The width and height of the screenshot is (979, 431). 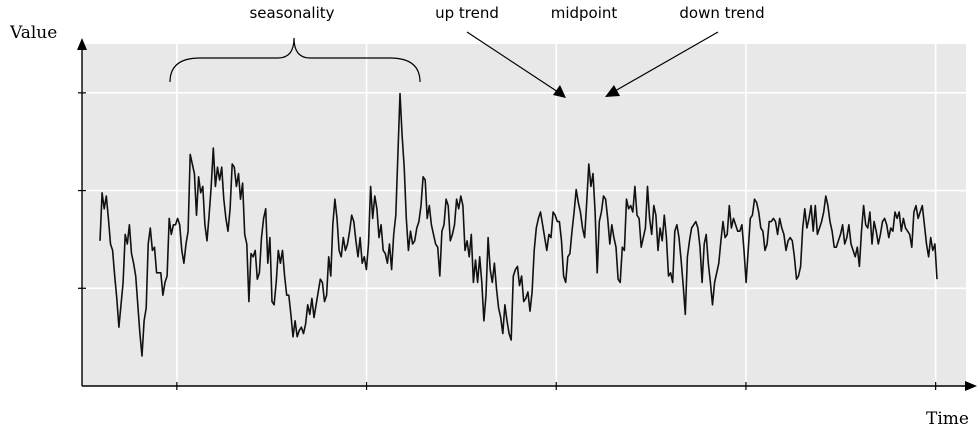 What do you see at coordinates (559, 91) in the screenshot?
I see `up-trend-arrowhead` at bounding box center [559, 91].